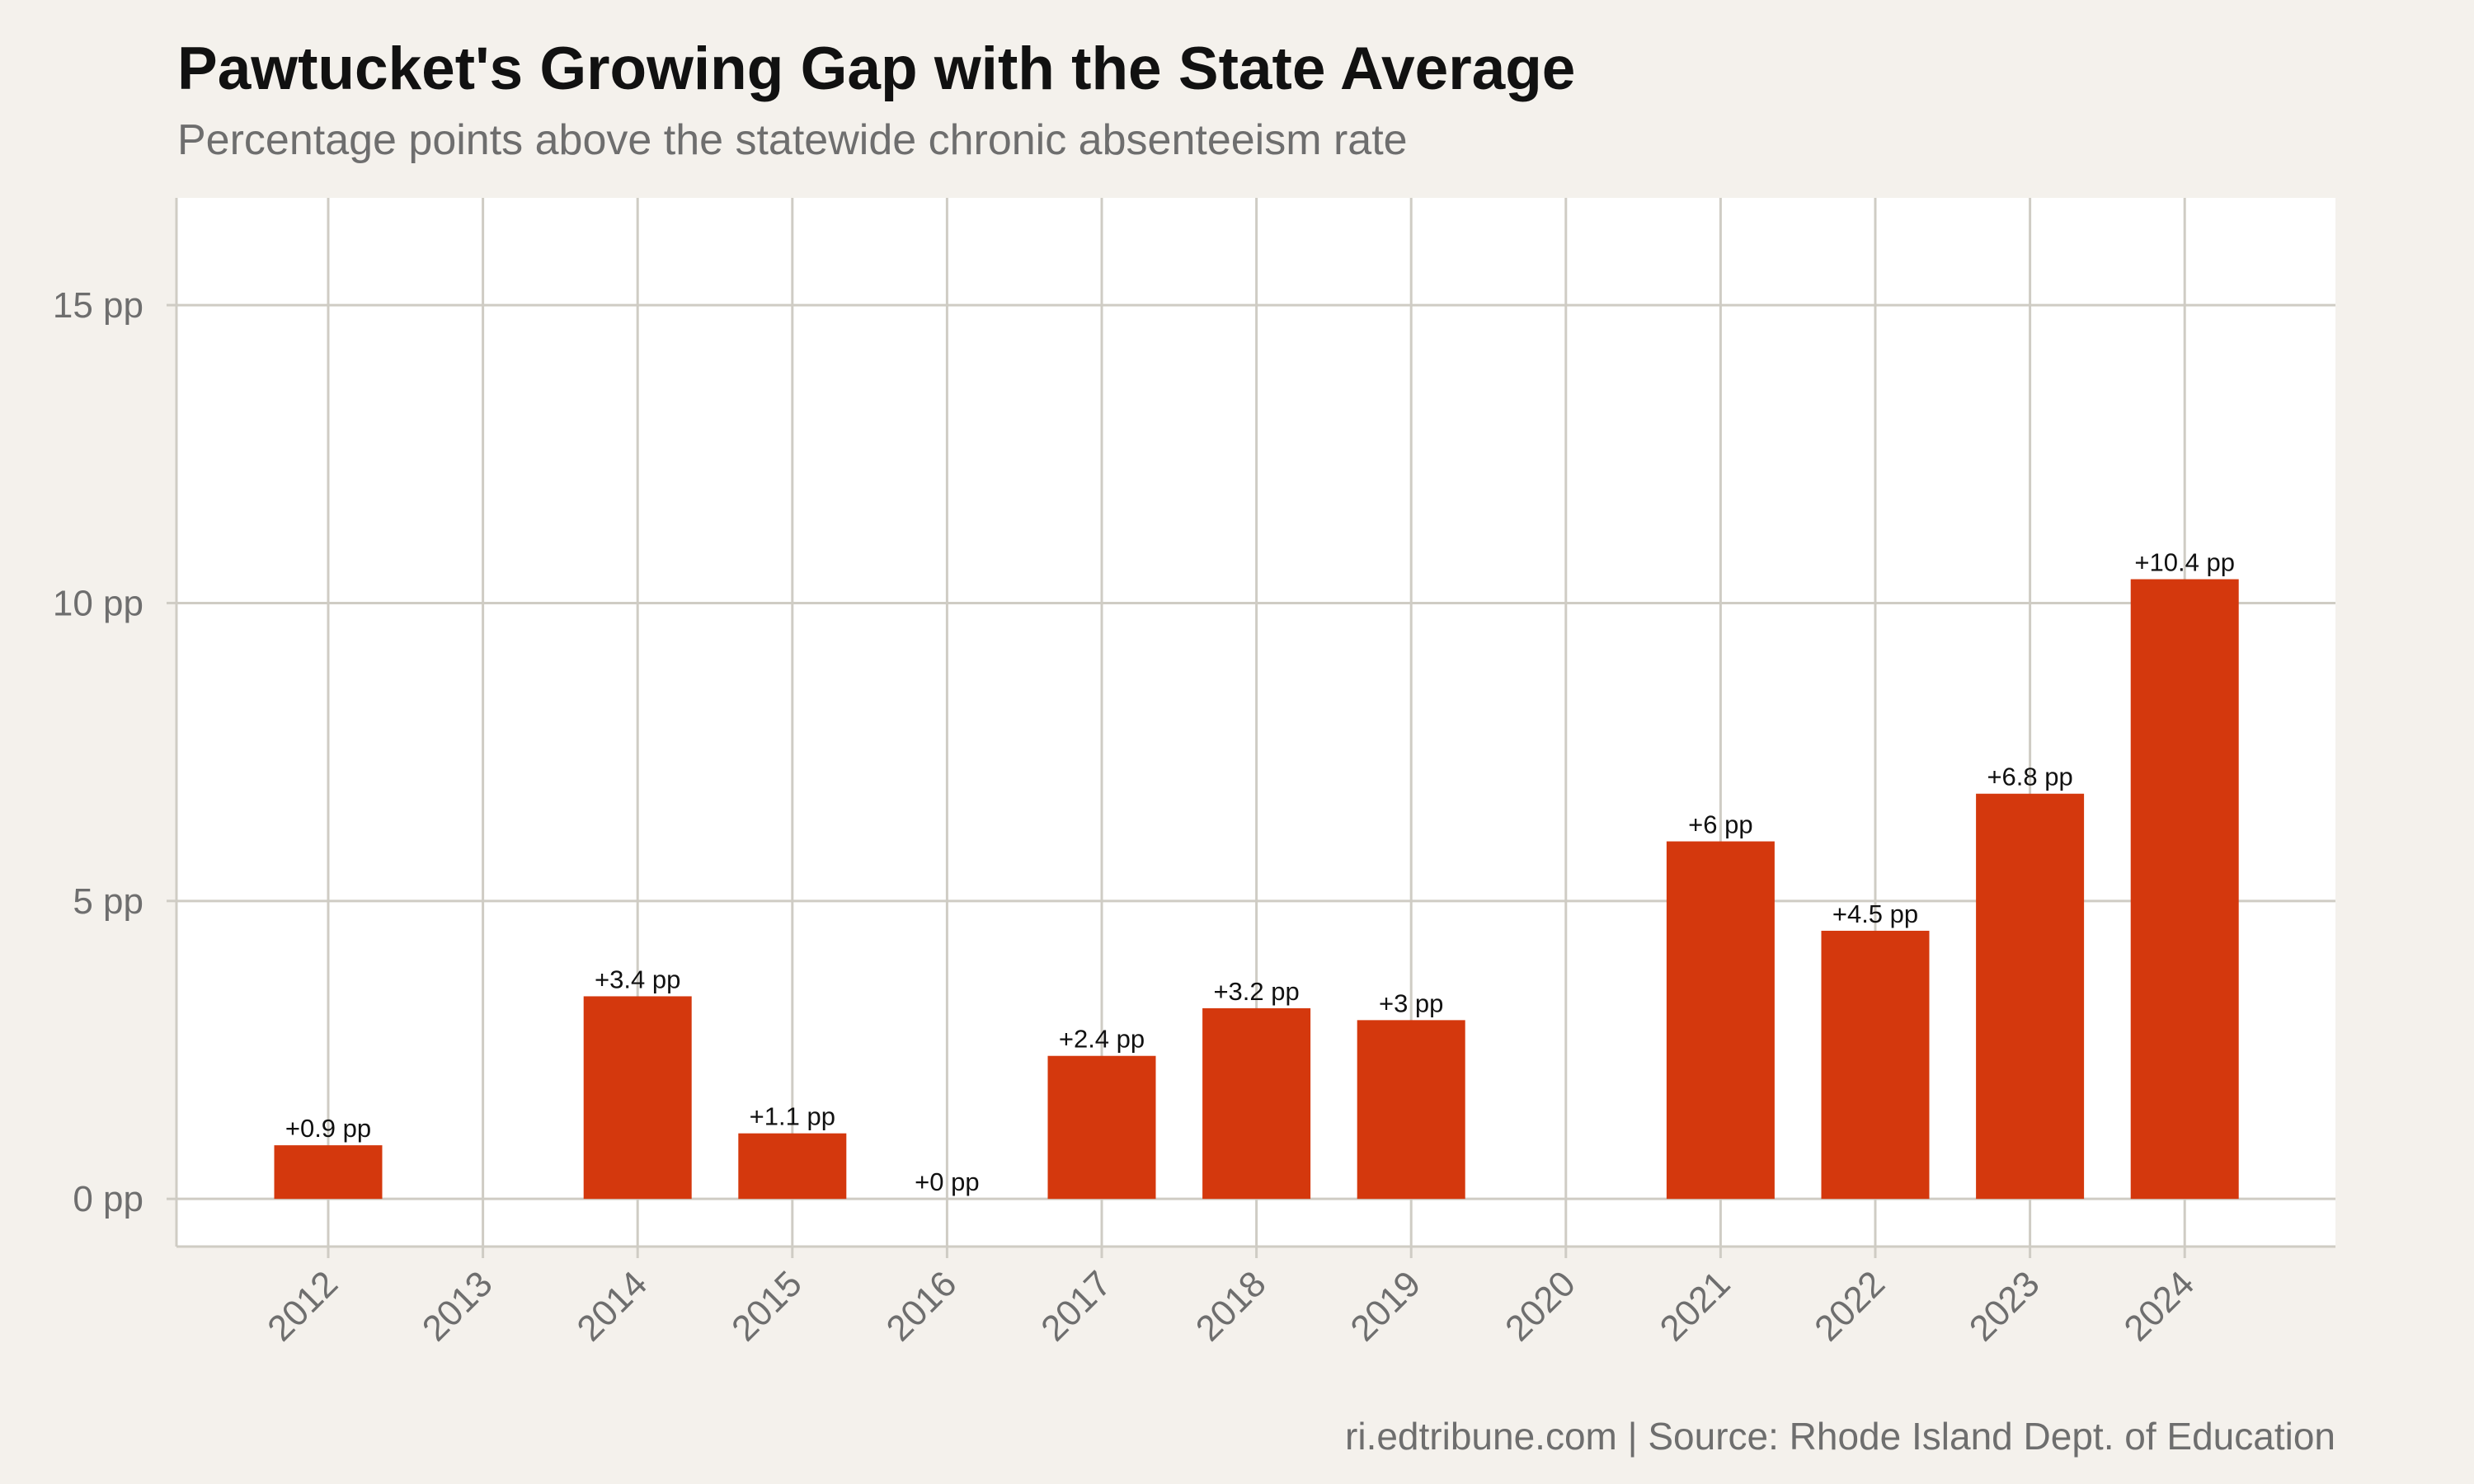 The width and height of the screenshot is (2474, 1484). Describe the element at coordinates (947, 1181) in the screenshot. I see `data-label-2016: +0 pp` at that location.